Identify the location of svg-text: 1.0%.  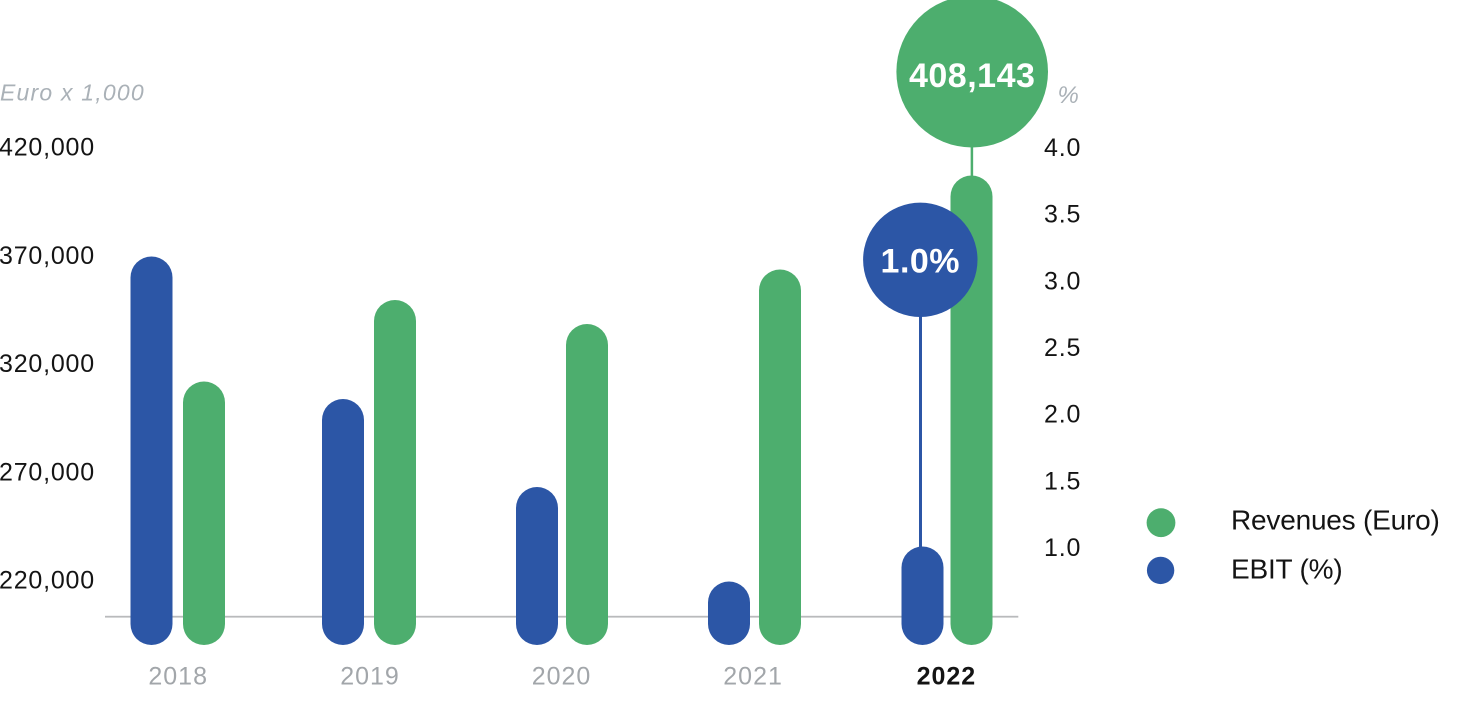
(921, 262).